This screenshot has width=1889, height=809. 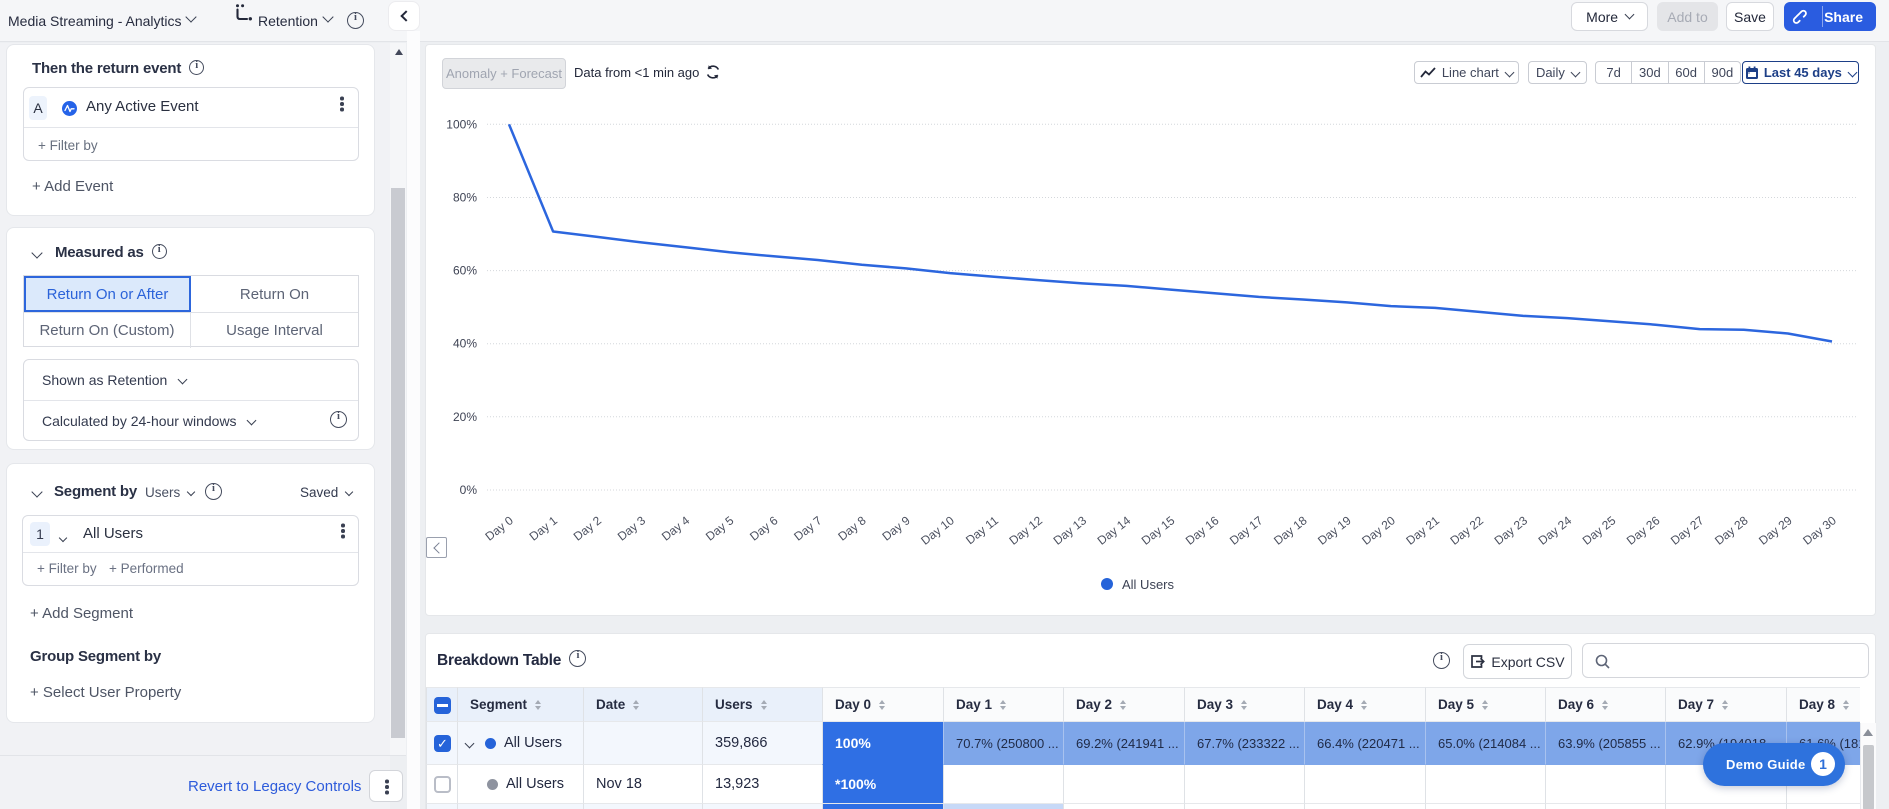 What do you see at coordinates (720, 528) in the screenshot?
I see `svg-text: Day 5` at bounding box center [720, 528].